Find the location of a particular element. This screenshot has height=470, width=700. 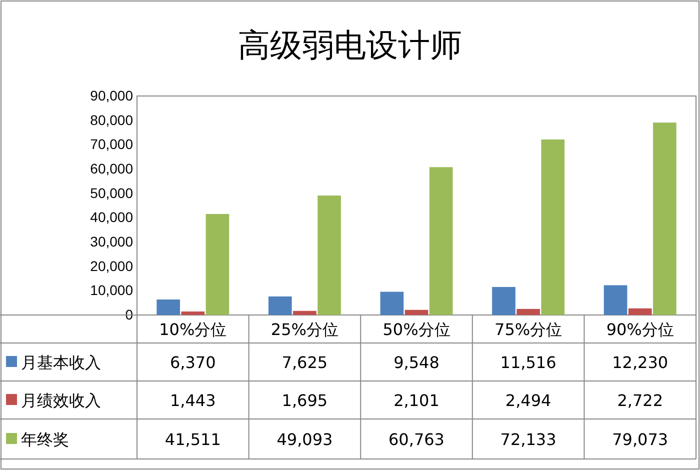

data-label: 2,494 is located at coordinates (528, 400).